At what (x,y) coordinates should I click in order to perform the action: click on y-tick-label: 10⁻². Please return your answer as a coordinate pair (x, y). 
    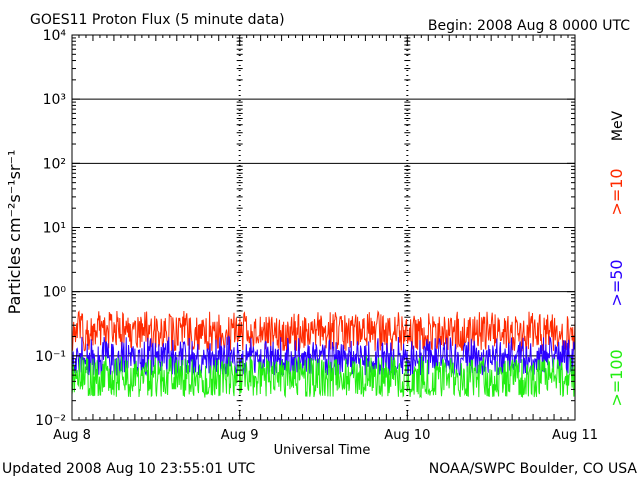
    Looking at the image, I should click on (50, 421).